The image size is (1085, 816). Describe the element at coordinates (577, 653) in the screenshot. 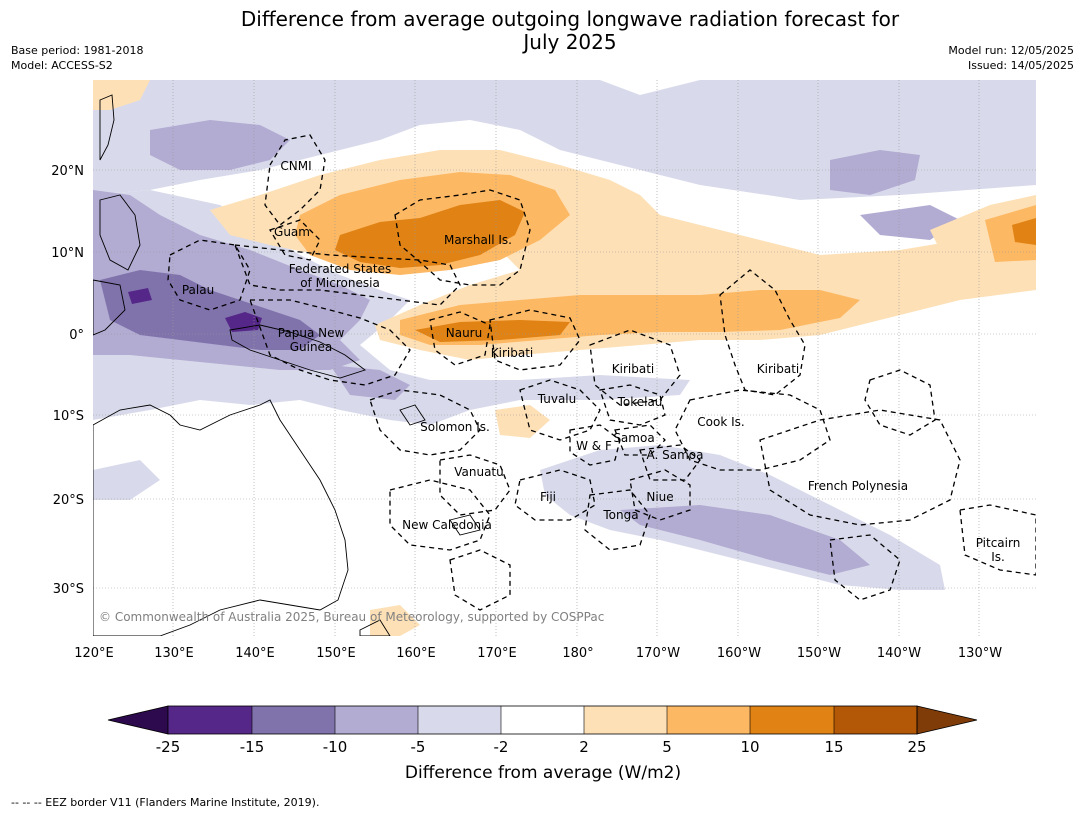

I see `x-tick-180: 180°` at that location.